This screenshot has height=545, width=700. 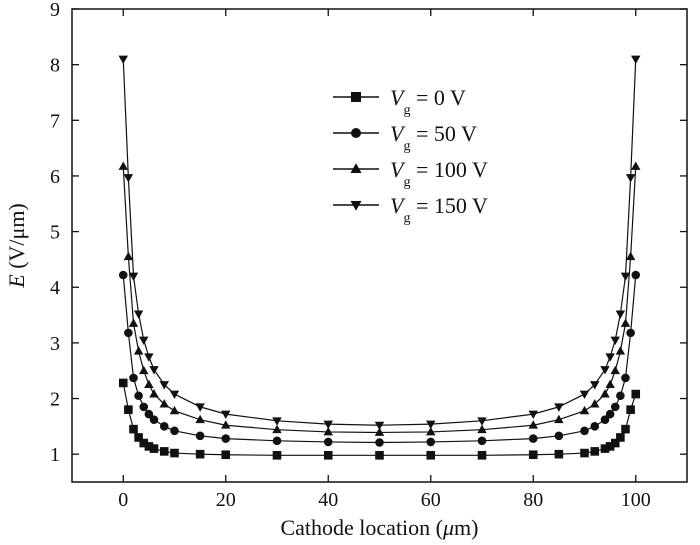 I want to click on legend-label: Vg = 50 V, so click(x=433, y=137).